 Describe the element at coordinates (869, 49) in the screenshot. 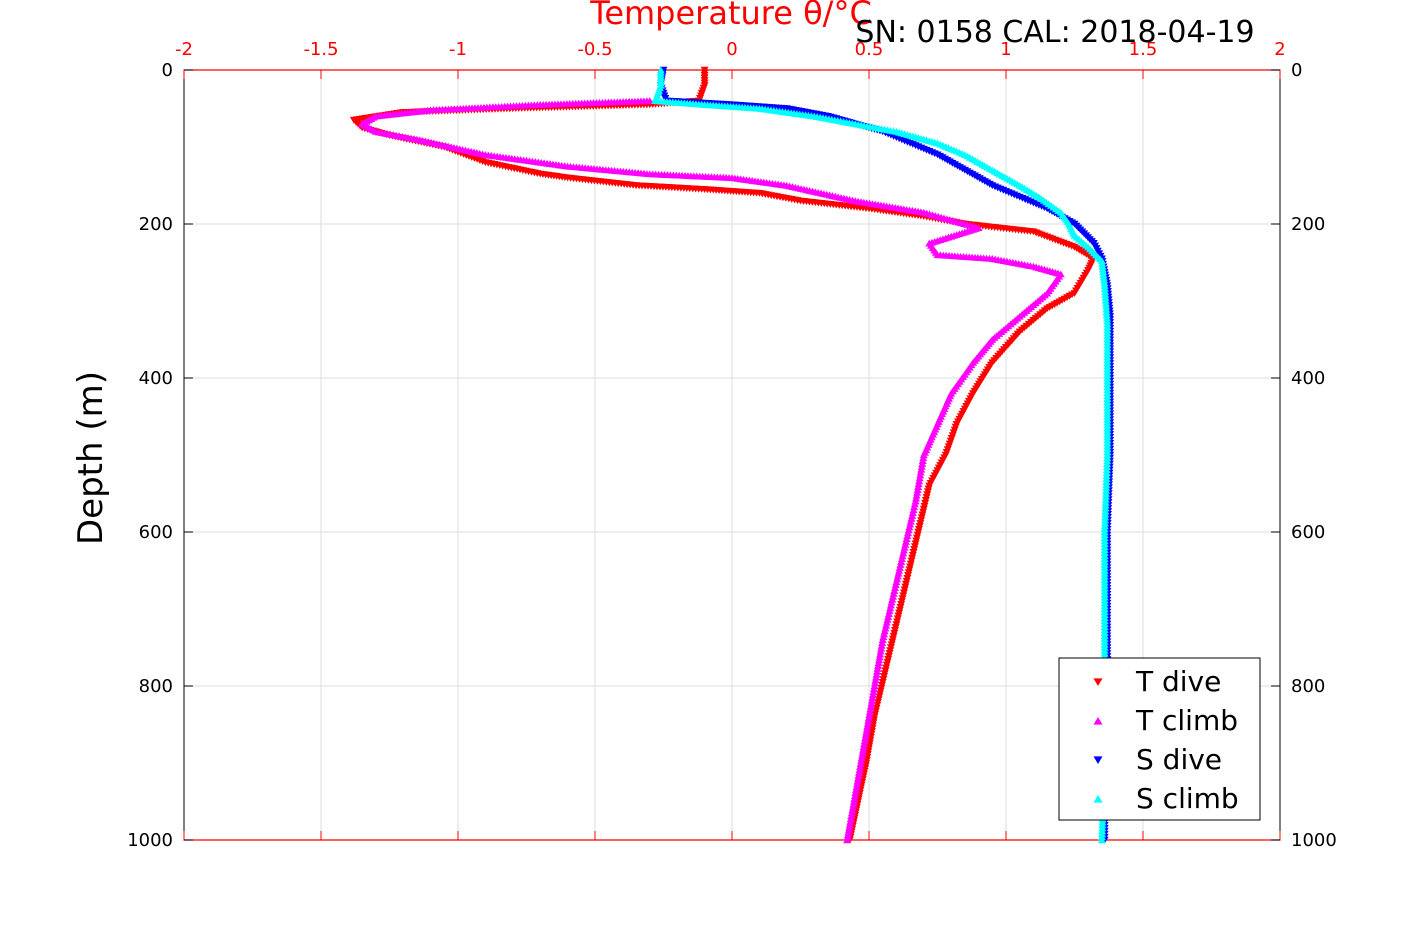

I see `x-tick-label: 0.5` at that location.